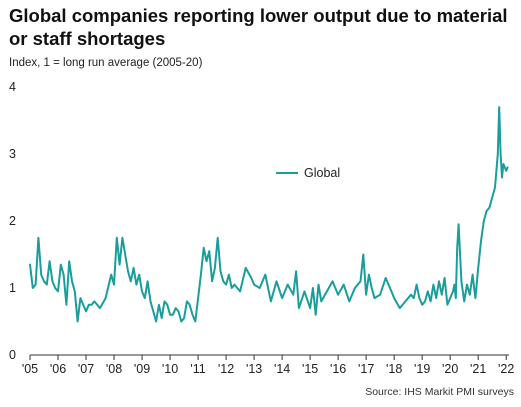 The image size is (521, 407). Describe the element at coordinates (366, 369) in the screenshot. I see `x-tick-label: '17` at that location.